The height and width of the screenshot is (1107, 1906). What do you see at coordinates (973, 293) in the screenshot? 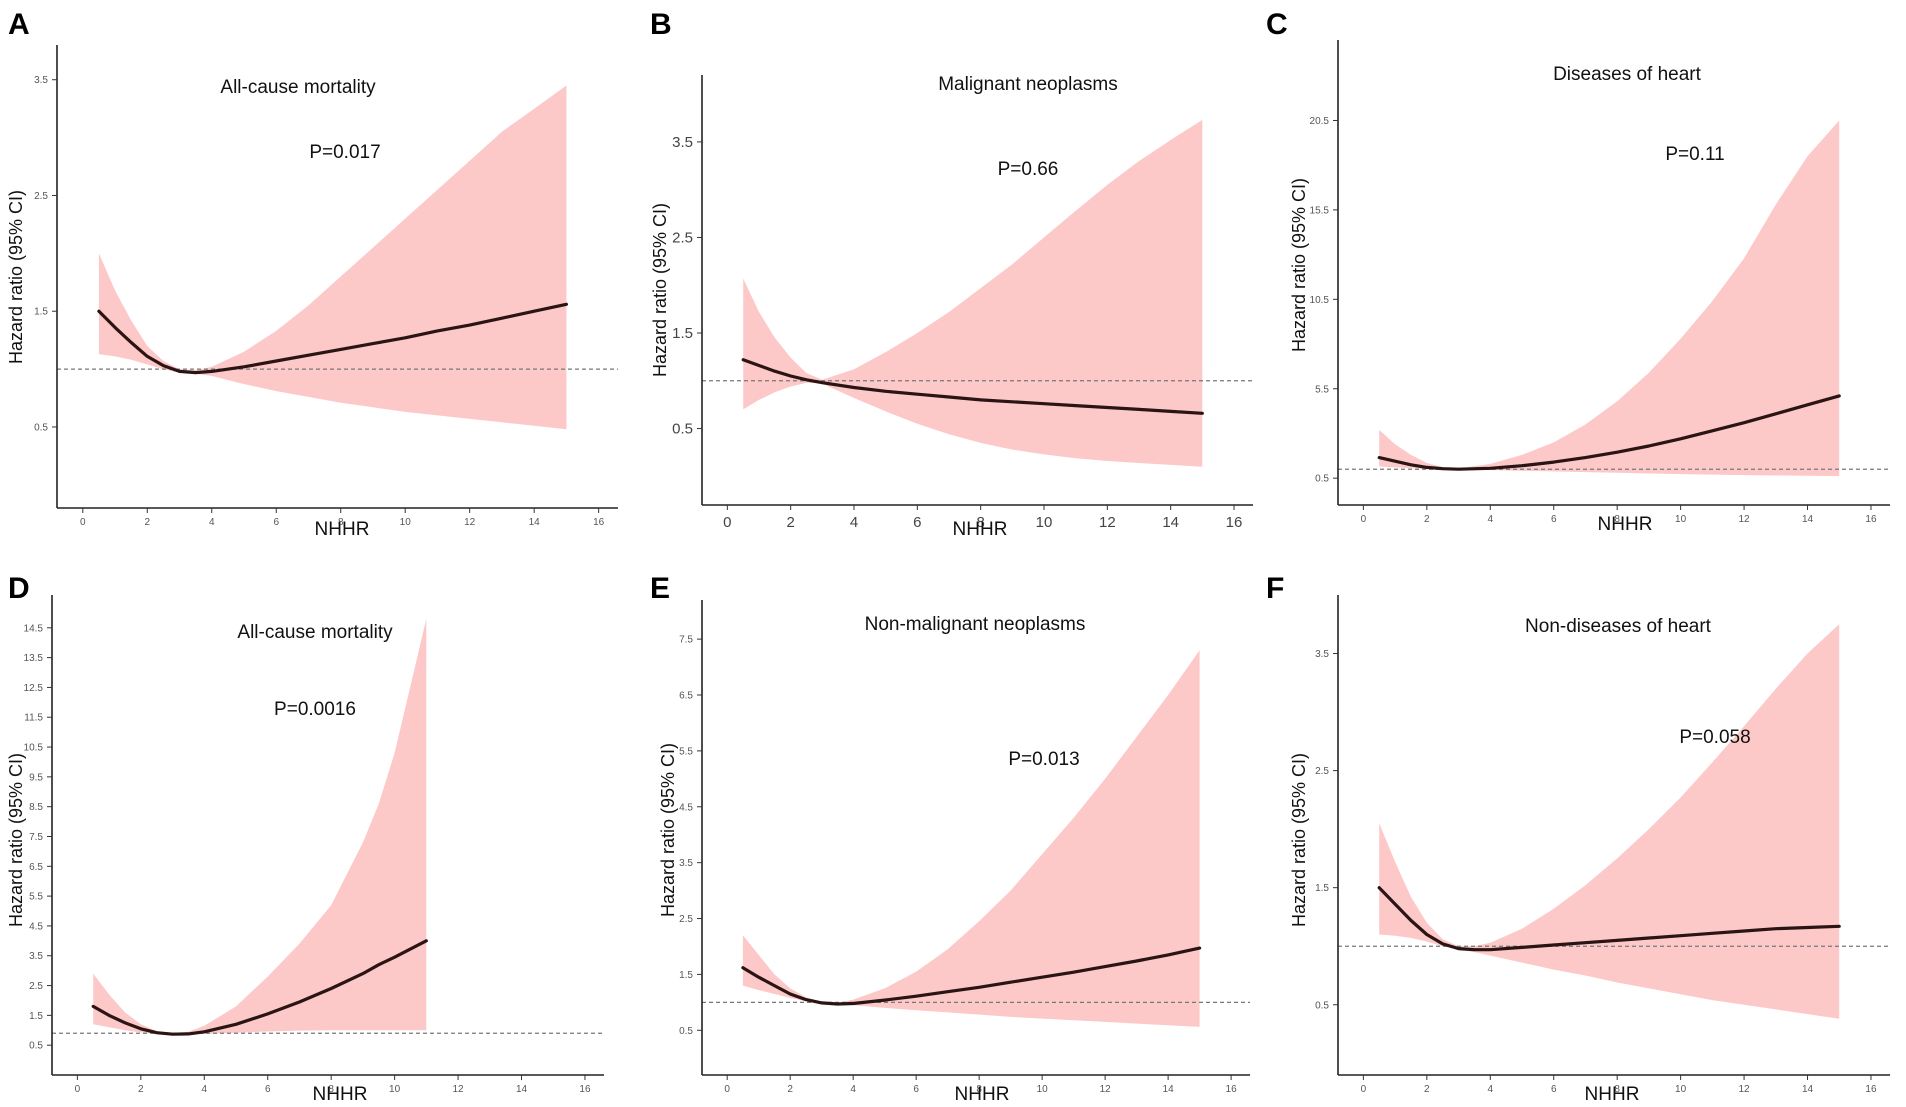
I see `ci-band-b` at bounding box center [973, 293].